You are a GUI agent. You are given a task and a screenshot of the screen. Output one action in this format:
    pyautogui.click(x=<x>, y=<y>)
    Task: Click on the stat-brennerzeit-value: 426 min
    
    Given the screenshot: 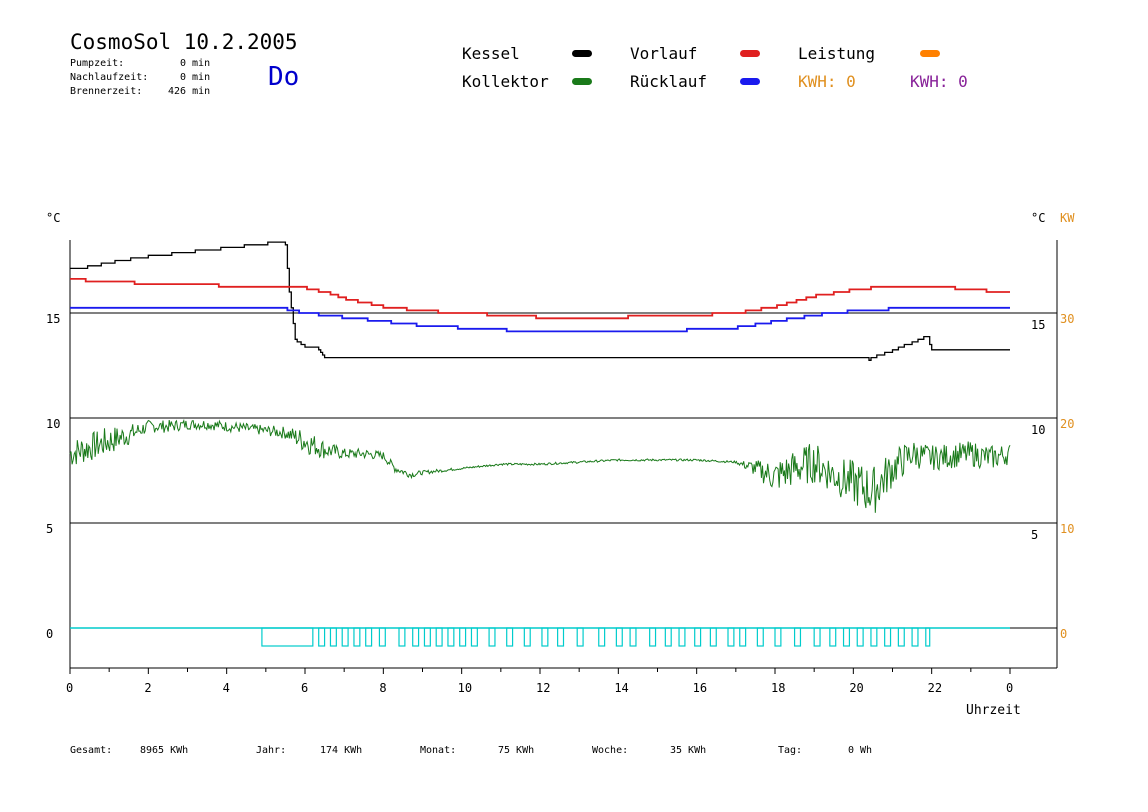 What is the action you would take?
    pyautogui.click(x=189, y=91)
    